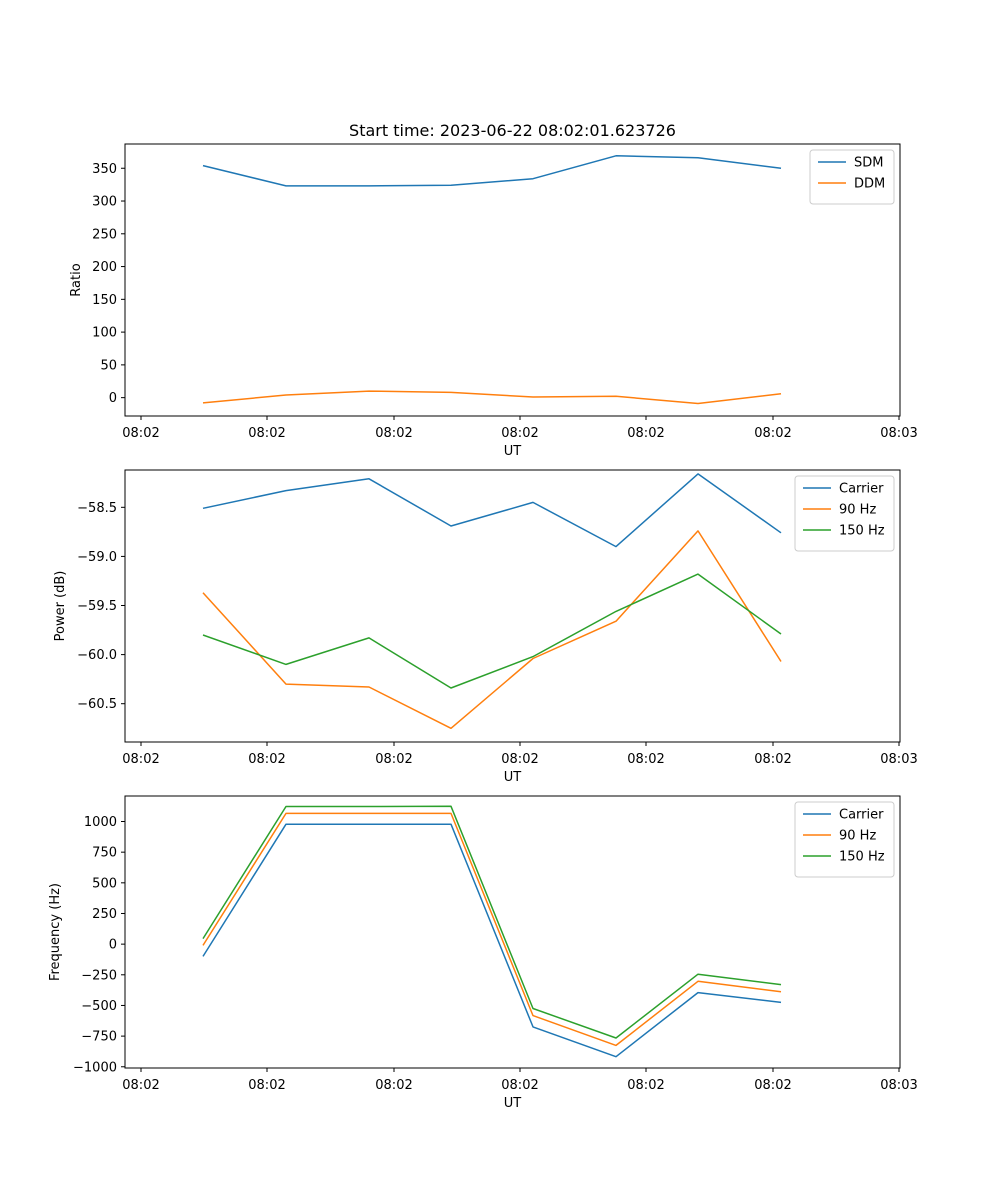 The height and width of the screenshot is (1200, 1000). Describe the element at coordinates (512, 130) in the screenshot. I see `chart-title: Start time: 2023-06-22 08:02:01.623726` at that location.